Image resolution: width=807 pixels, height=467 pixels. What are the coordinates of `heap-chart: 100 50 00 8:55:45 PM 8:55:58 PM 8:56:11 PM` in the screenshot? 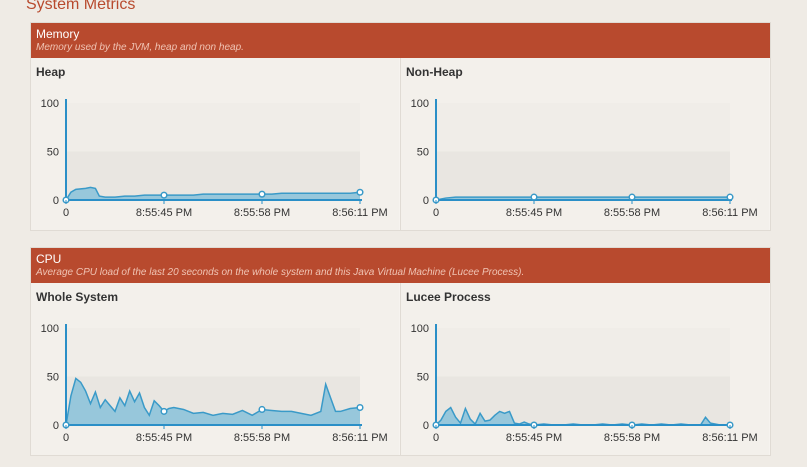 It's located at (214, 158).